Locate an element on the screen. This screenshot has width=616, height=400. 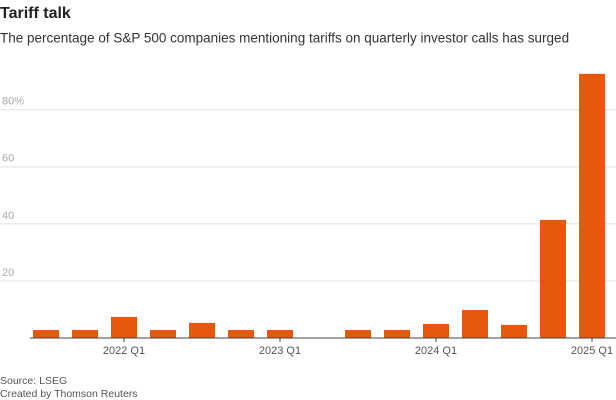
x-tick-label: 2023 Q1 is located at coordinates (280, 351).